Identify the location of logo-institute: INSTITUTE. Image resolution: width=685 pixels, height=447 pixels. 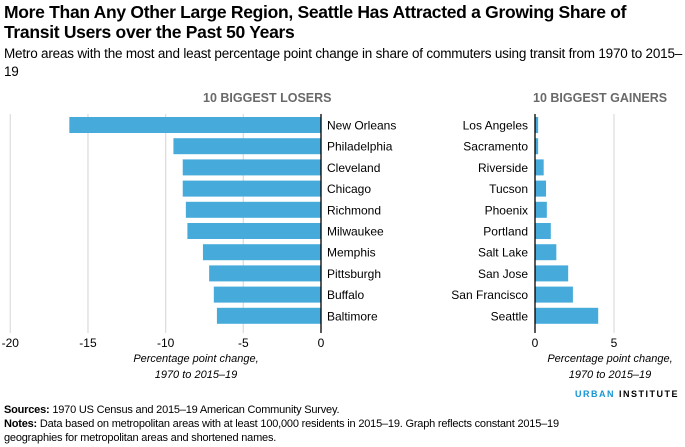
(649, 394).